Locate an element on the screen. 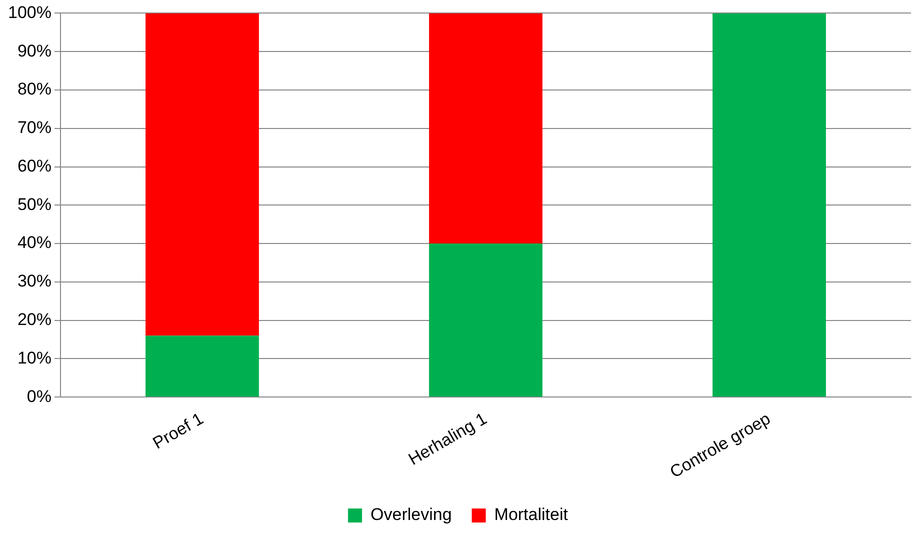 This screenshot has width=913, height=539. y-tick-label: 30% is located at coordinates (34, 281).